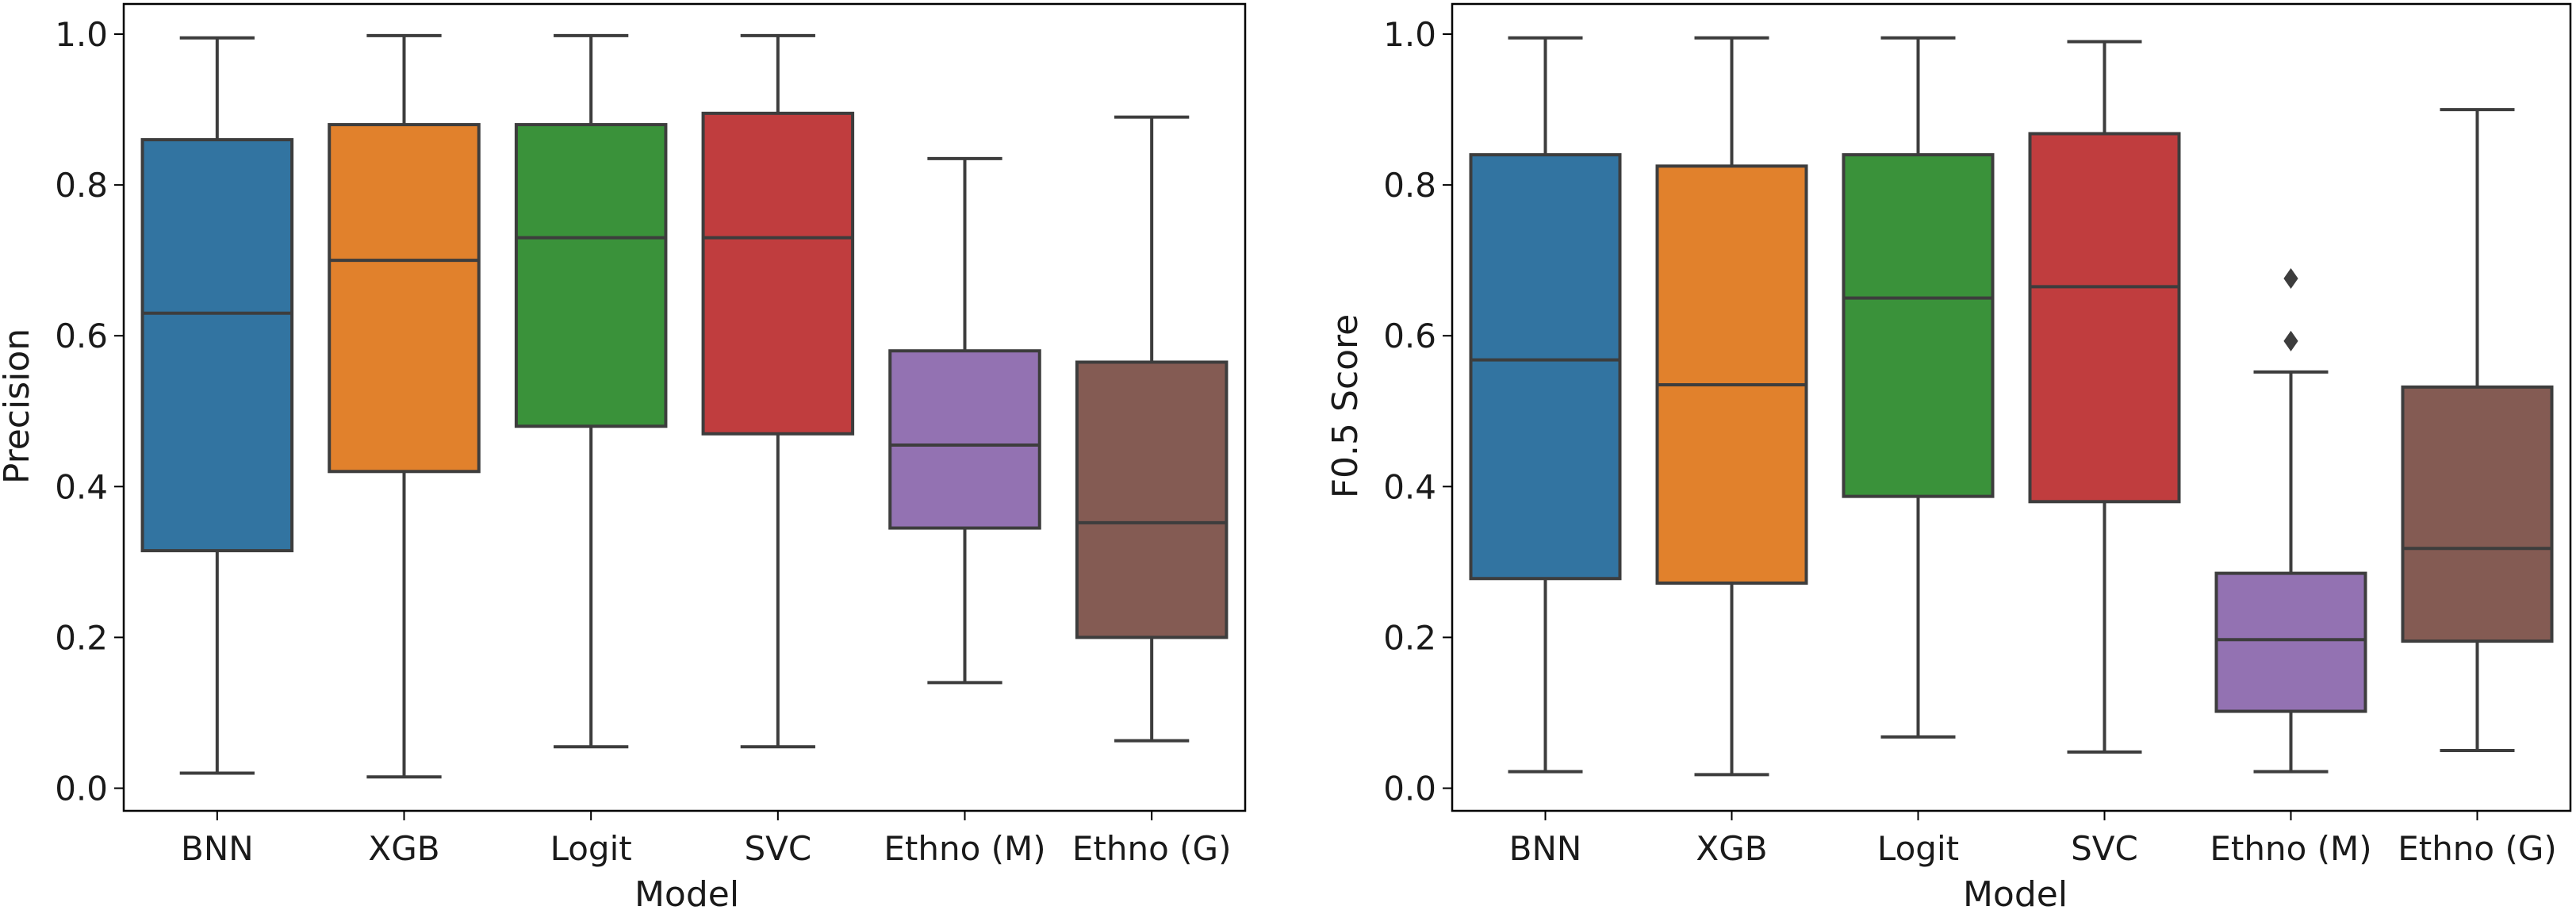 The height and width of the screenshot is (910, 2576). Describe the element at coordinates (2104, 848) in the screenshot. I see `f05-x-tick-label: SVC` at that location.